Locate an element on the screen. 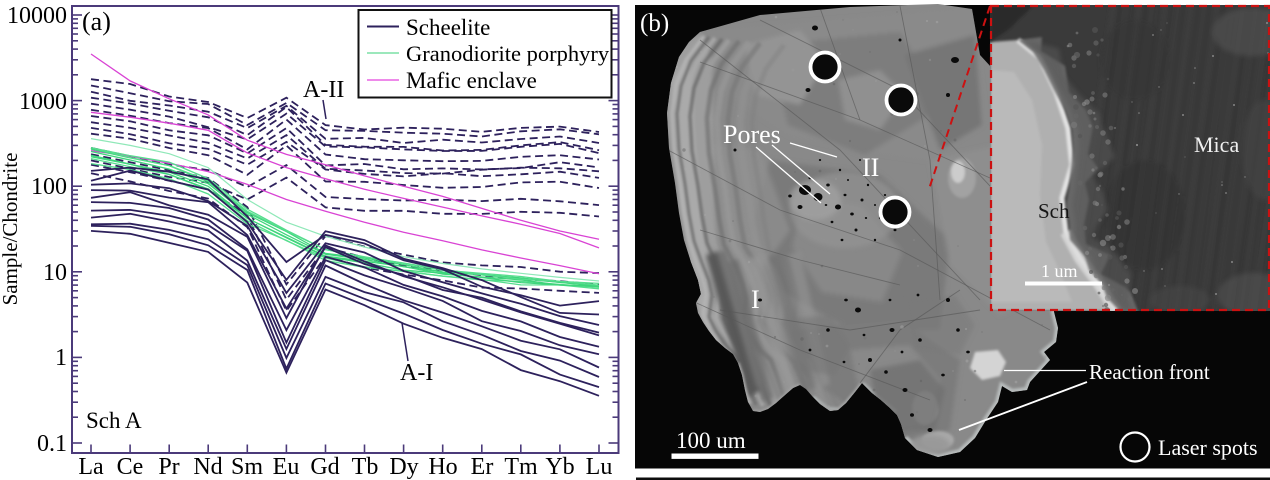  svg-text: Gd is located at coordinates (324, 467).